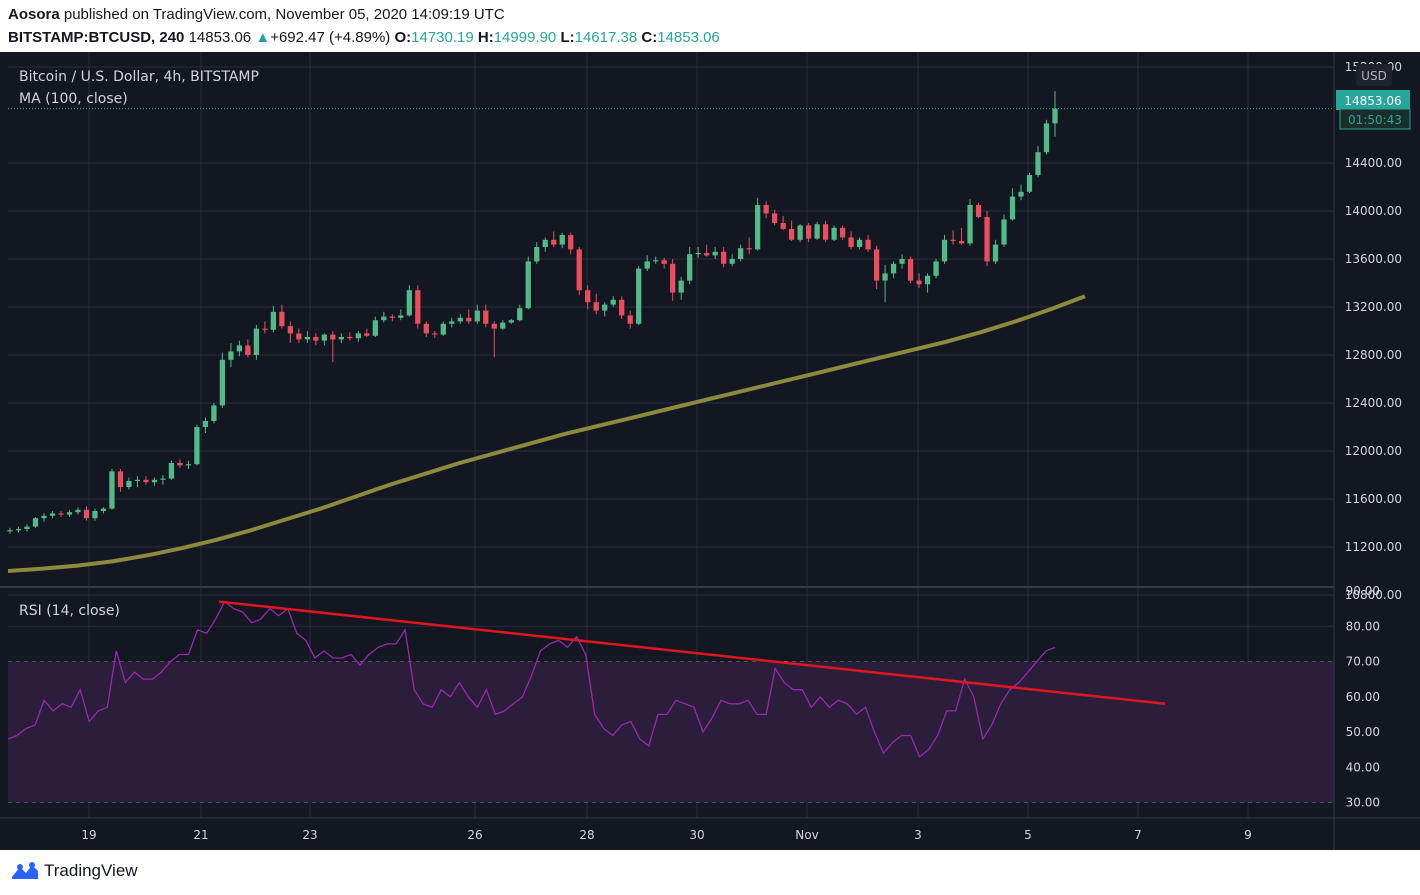 This screenshot has width=1420, height=895. Describe the element at coordinates (139, 77) in the screenshot. I see `chart-title: Bitcoin / U.S. Dollar, 4h, BITSTAMP` at that location.